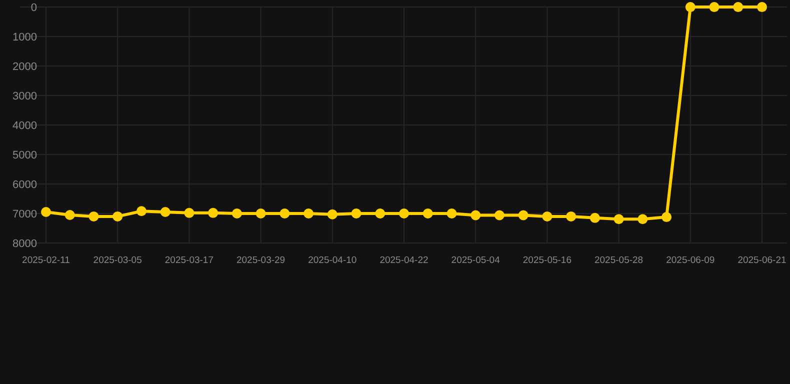 The width and height of the screenshot is (790, 384). I want to click on x-tick-label: 2025-05-04, so click(475, 260).